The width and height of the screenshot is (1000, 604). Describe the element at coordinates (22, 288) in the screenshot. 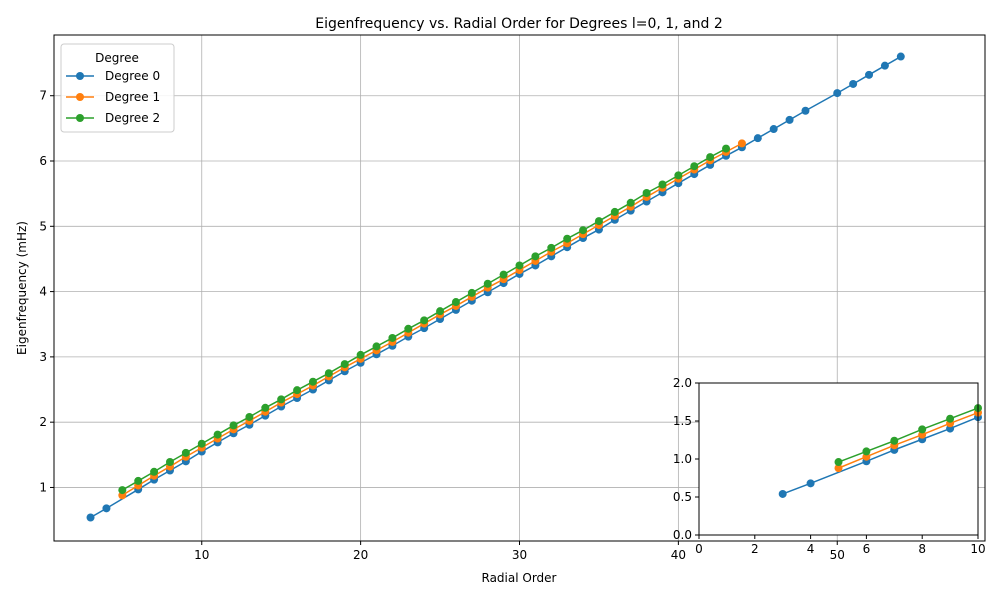

I see `y-axis-label: Eigenfrequency (mHz)` at that location.